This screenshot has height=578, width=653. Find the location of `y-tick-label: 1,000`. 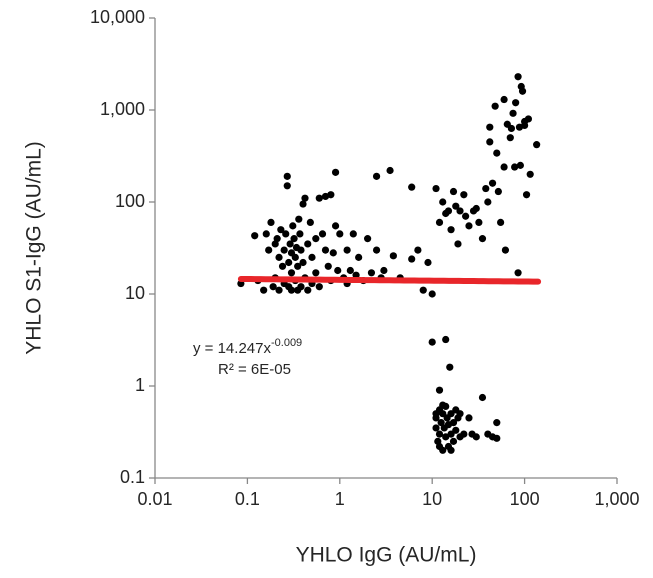

y-tick-label: 1,000 is located at coordinates (122, 109).